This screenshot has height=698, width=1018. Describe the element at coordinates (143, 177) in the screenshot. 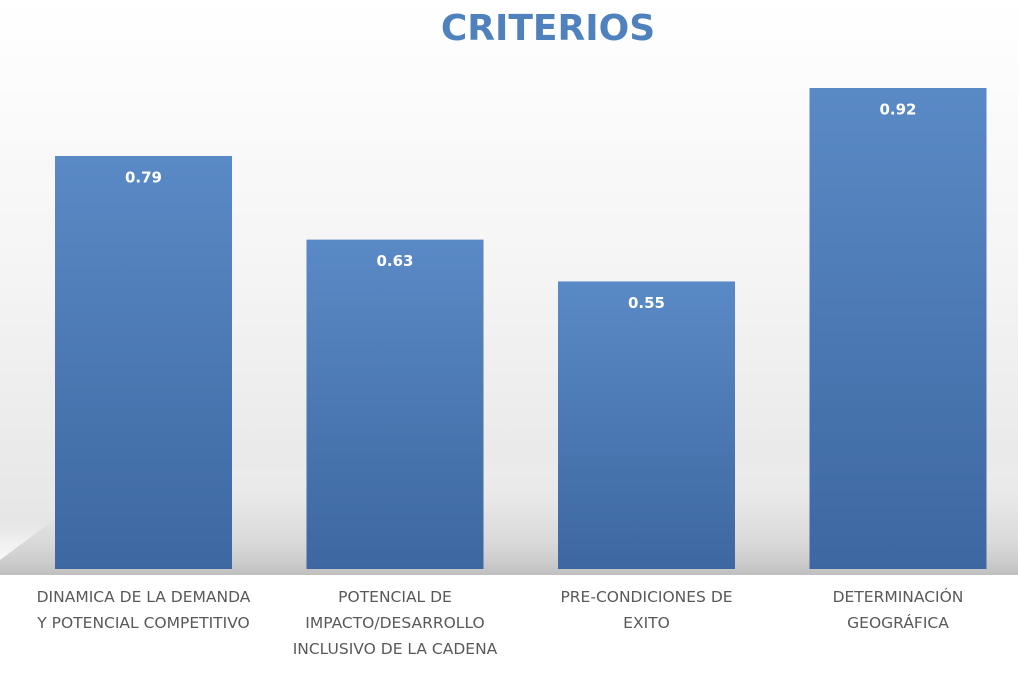

I see `value-label: 0.79` at that location.